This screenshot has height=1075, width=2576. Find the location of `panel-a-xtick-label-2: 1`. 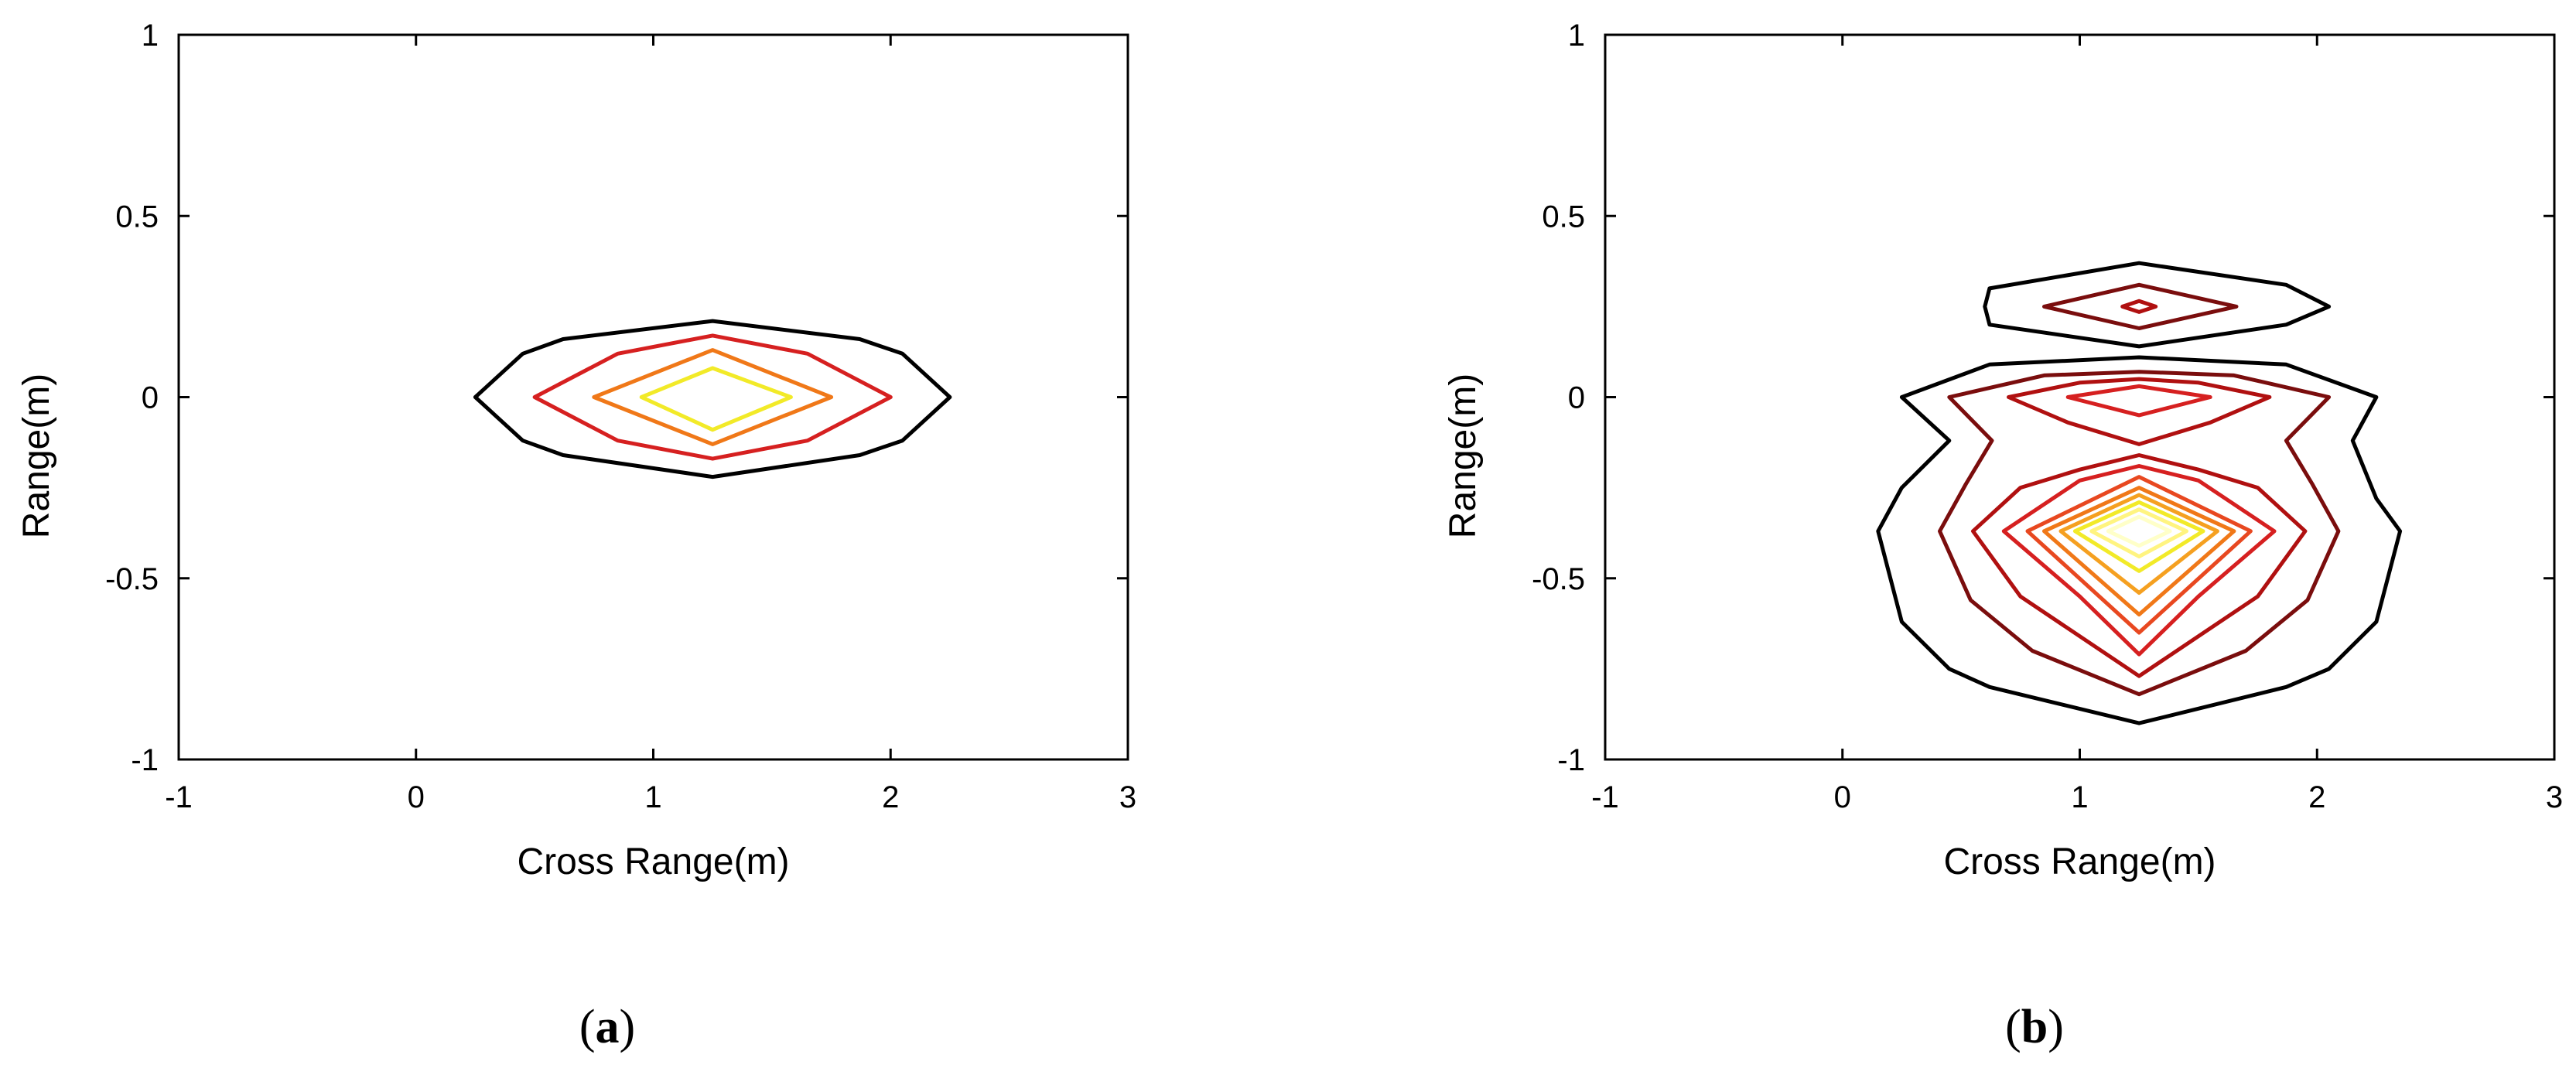

panel-a-xtick-label-2: 1 is located at coordinates (652, 797).